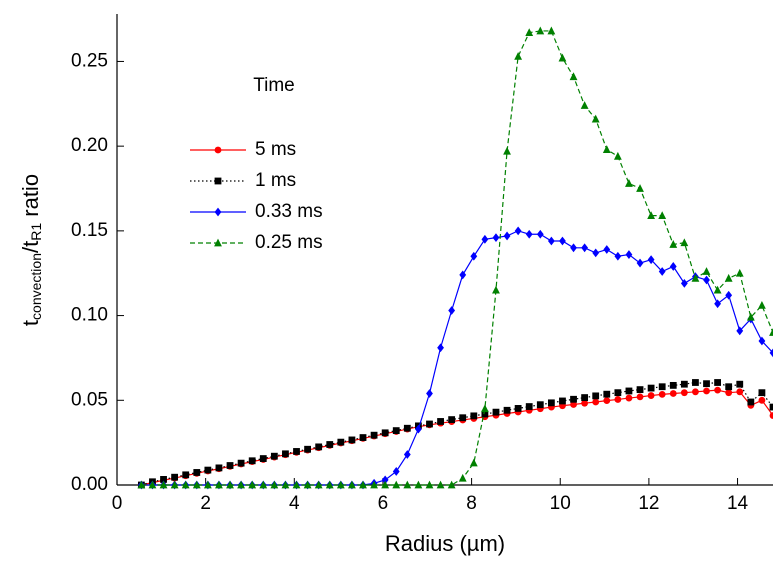 This screenshot has height=561, width=773. Describe the element at coordinates (36, 232) in the screenshot. I see `y-title-sub: R1` at that location.